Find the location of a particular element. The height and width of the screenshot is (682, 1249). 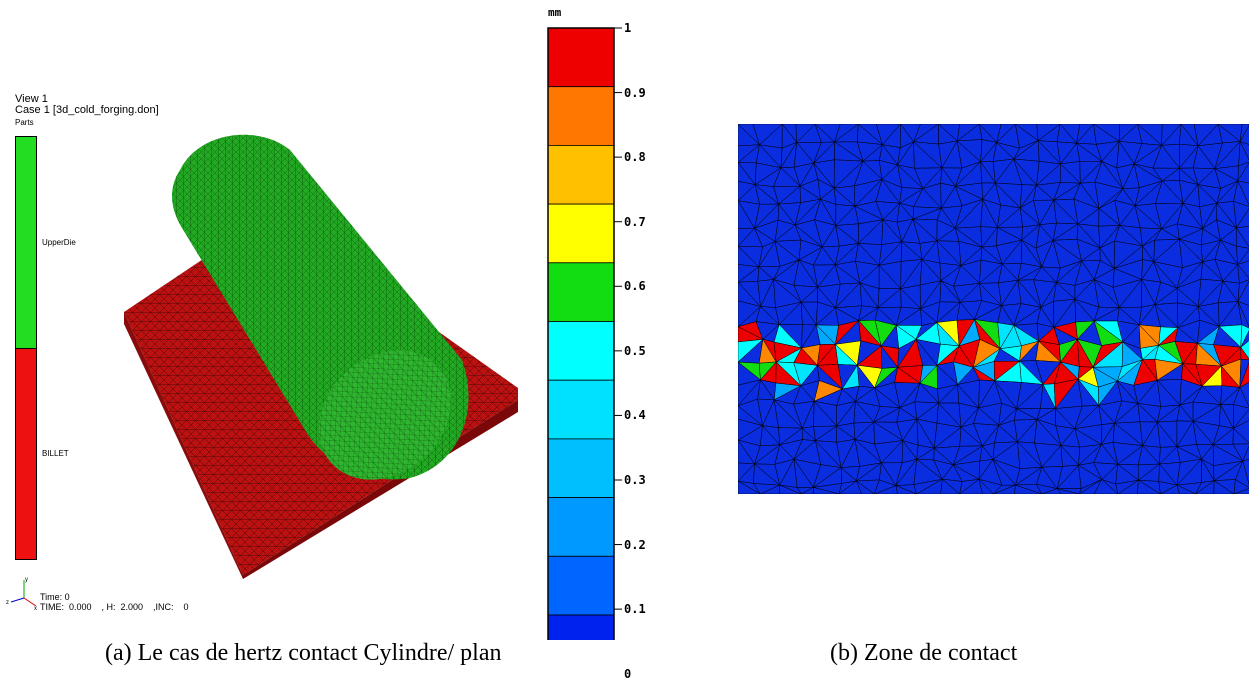

scale-tick-label: 0.4 is located at coordinates (635, 415).